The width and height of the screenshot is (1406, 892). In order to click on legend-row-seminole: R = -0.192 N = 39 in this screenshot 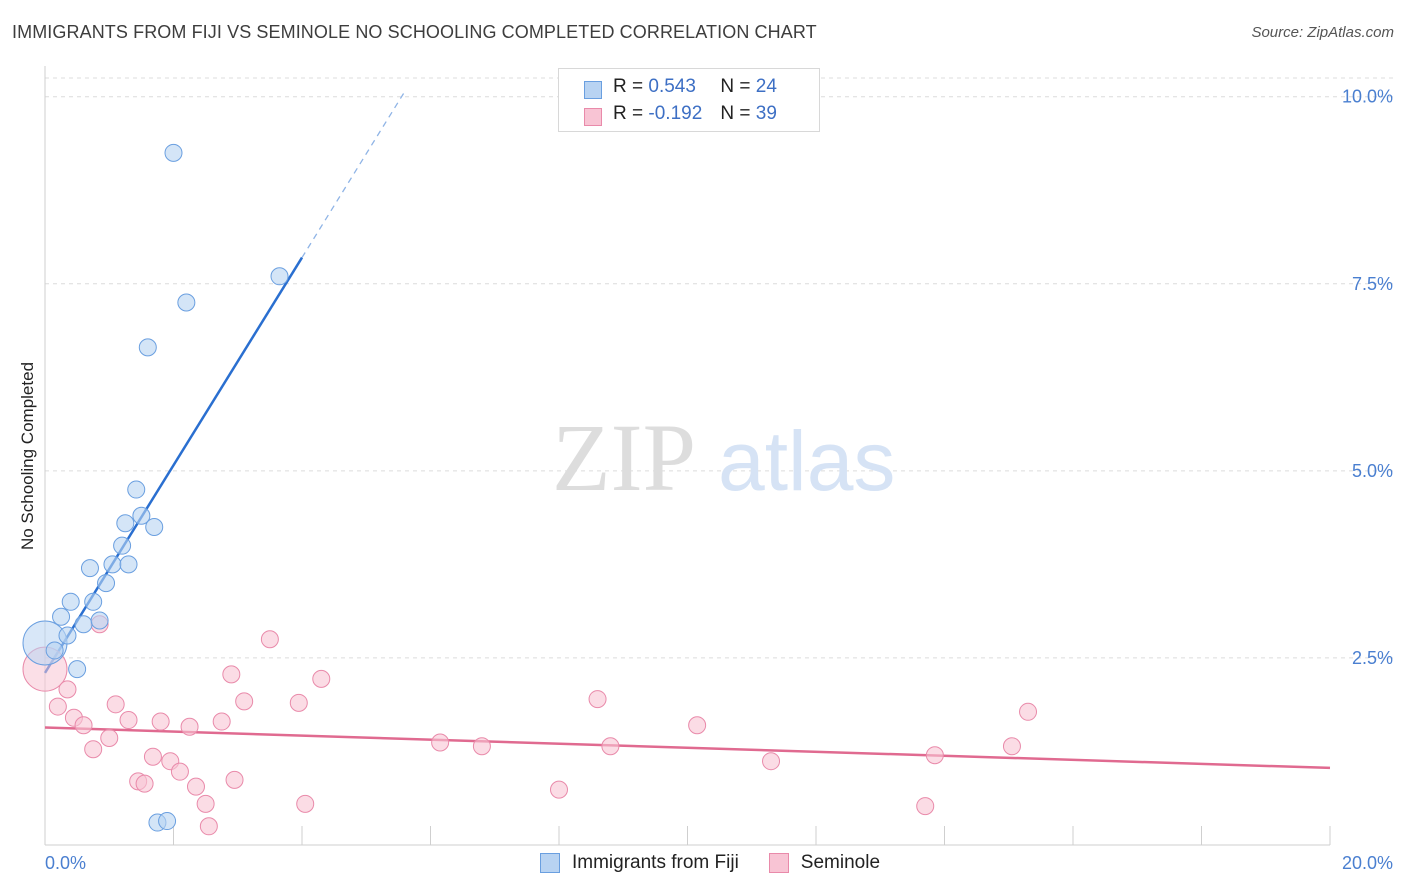, I will do `click(680, 114)`.